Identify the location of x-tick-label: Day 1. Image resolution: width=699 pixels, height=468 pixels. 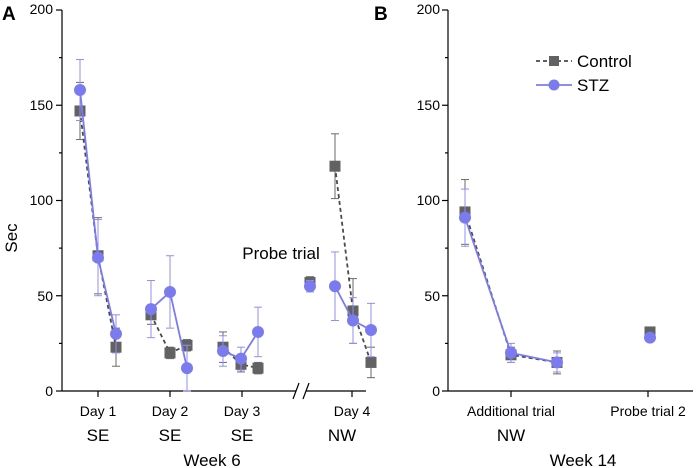
(98, 411).